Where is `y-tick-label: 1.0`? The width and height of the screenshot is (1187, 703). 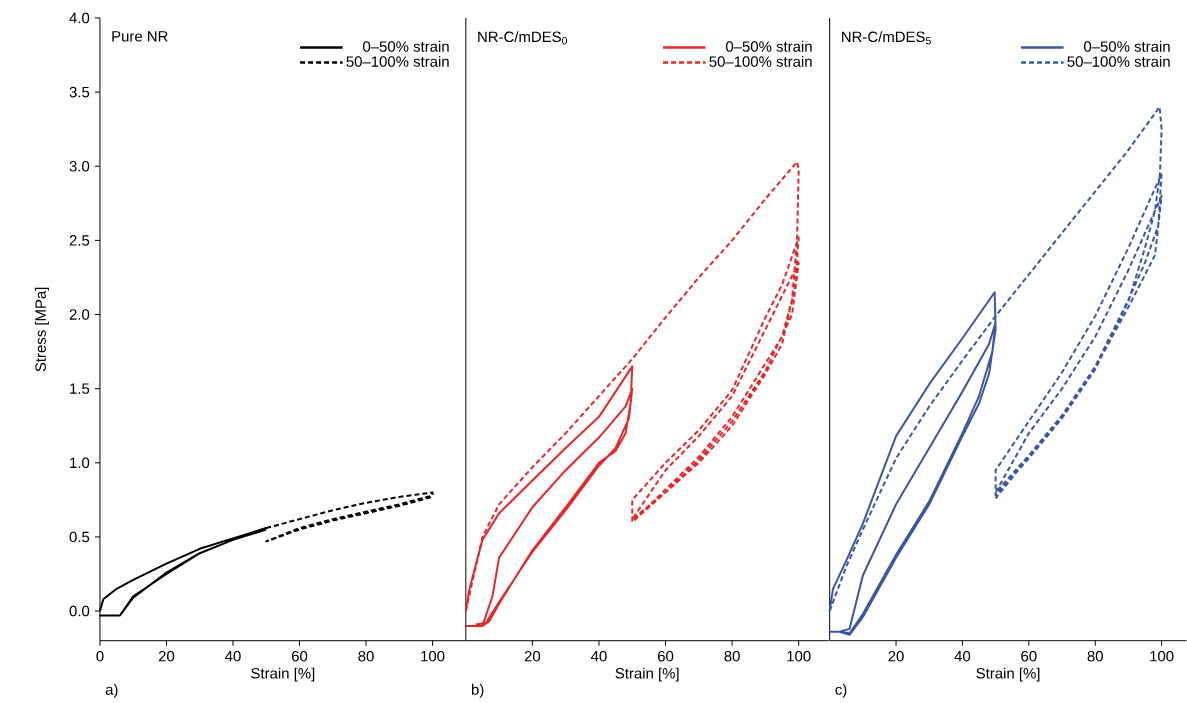
y-tick-label: 1.0 is located at coordinates (80, 463).